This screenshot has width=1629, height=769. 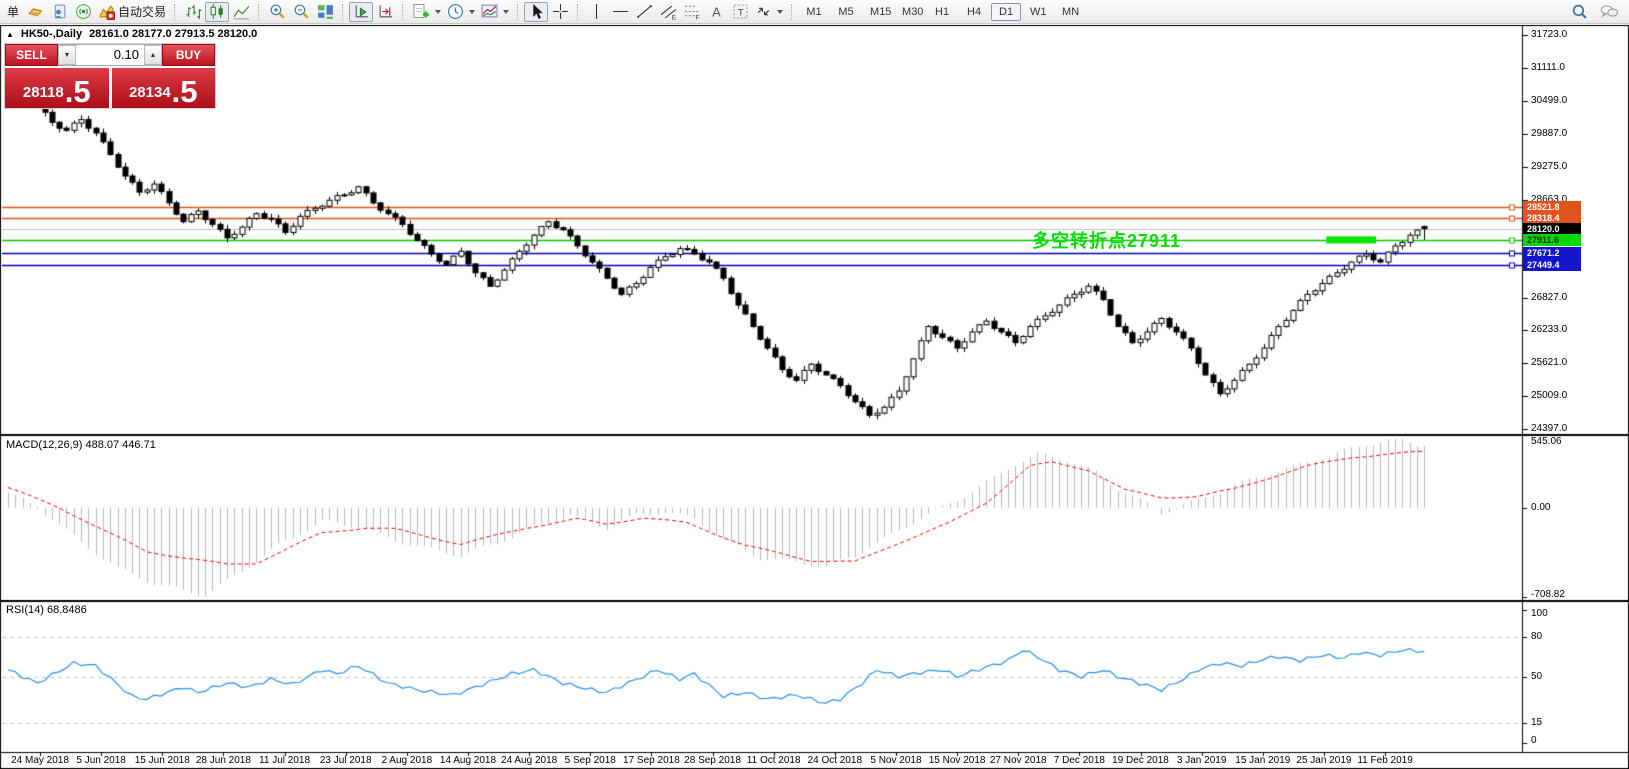 What do you see at coordinates (13, 12) in the screenshot?
I see `menu-item-partial: 单` at bounding box center [13, 12].